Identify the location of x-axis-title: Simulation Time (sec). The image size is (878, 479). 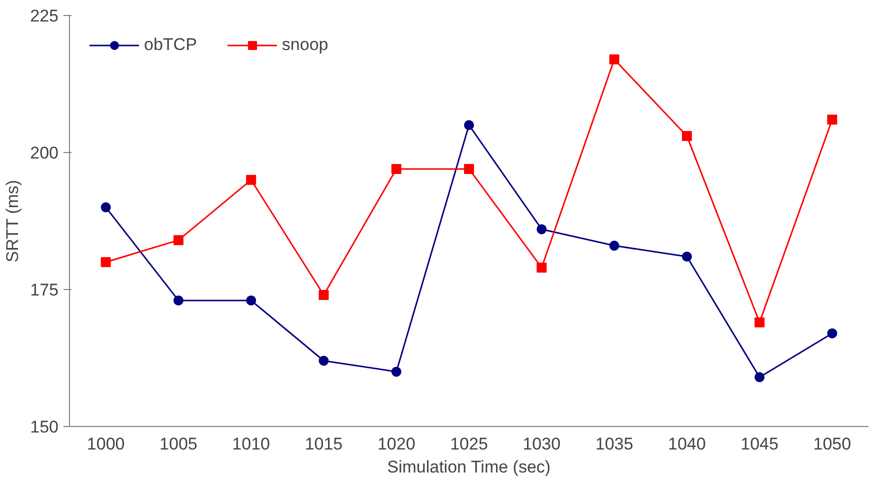
(469, 467).